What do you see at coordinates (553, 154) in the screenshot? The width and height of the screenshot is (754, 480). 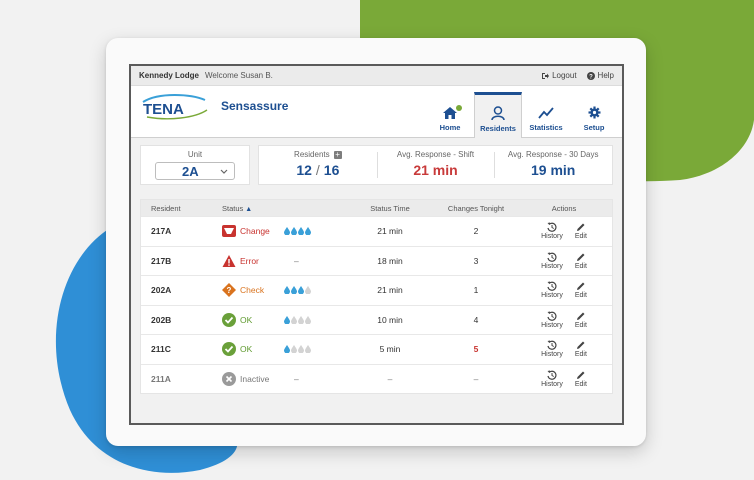 I see `days-label: Avg. Response - 30 Days` at bounding box center [553, 154].